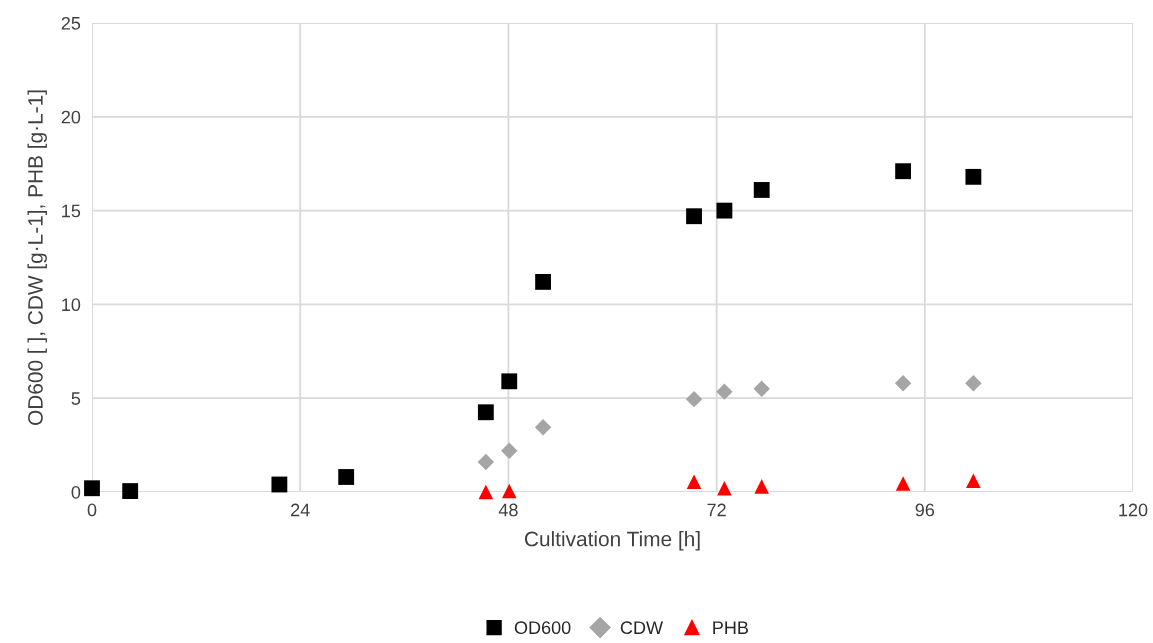 The image size is (1153, 643). Describe the element at coordinates (716, 510) in the screenshot. I see `x-tick-label: 72` at that location.